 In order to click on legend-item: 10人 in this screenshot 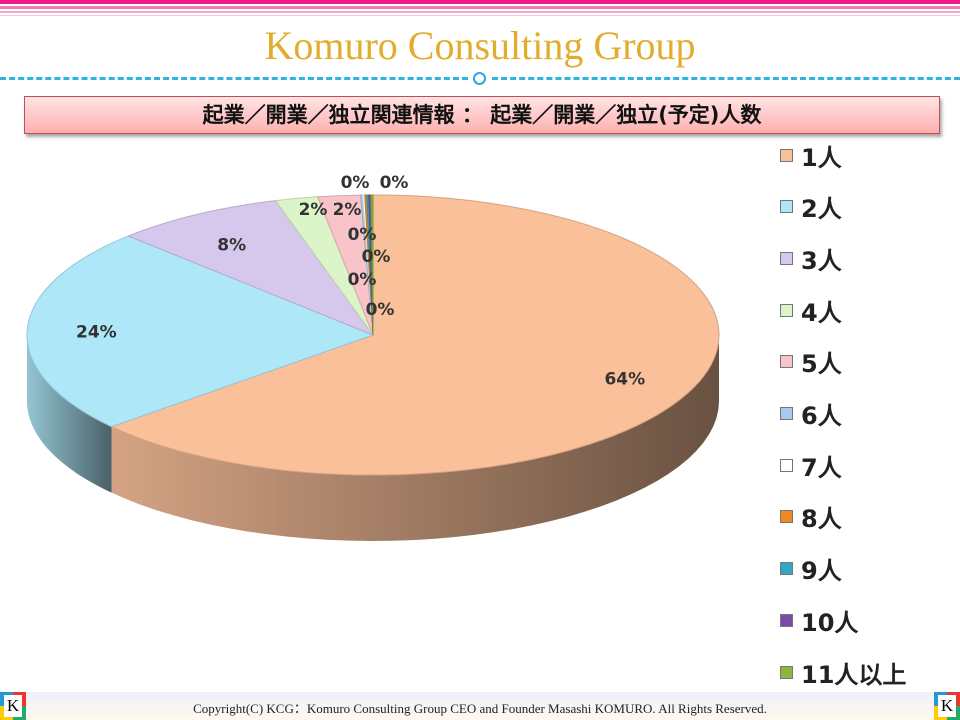, I will do `click(819, 621)`.